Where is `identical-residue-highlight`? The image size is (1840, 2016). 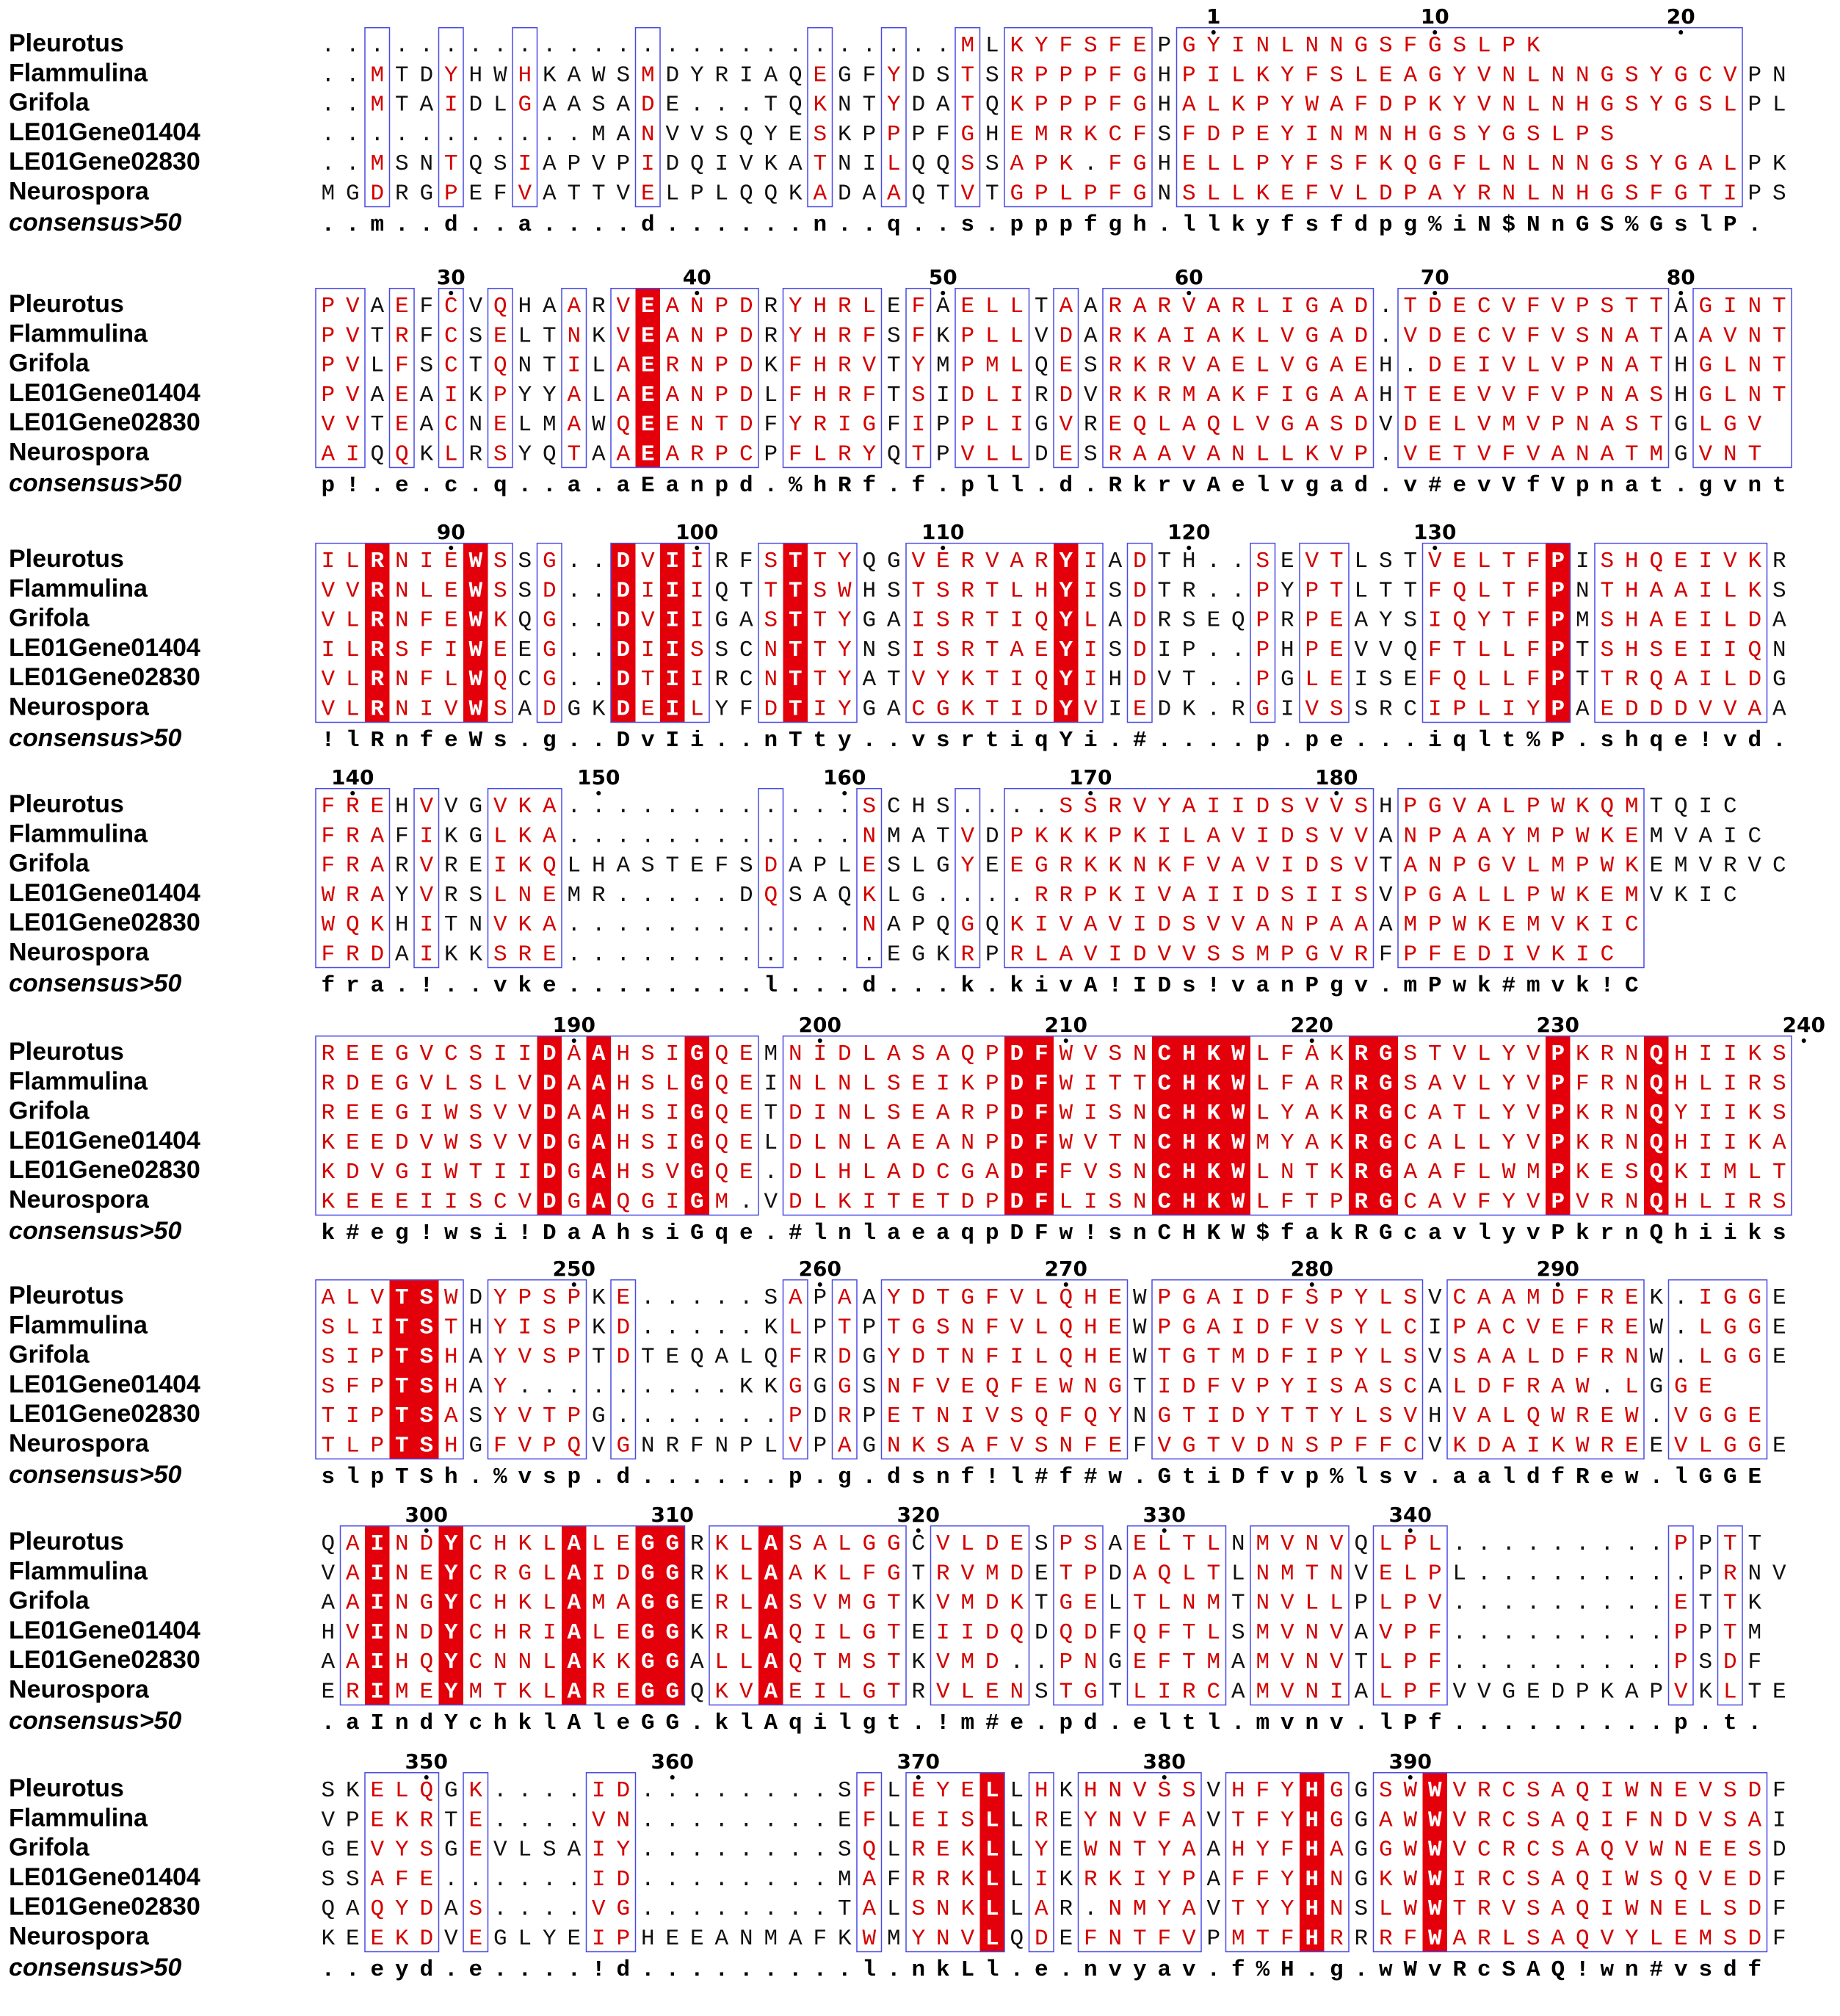
identical-residue-highlight is located at coordinates (1016, 1125).